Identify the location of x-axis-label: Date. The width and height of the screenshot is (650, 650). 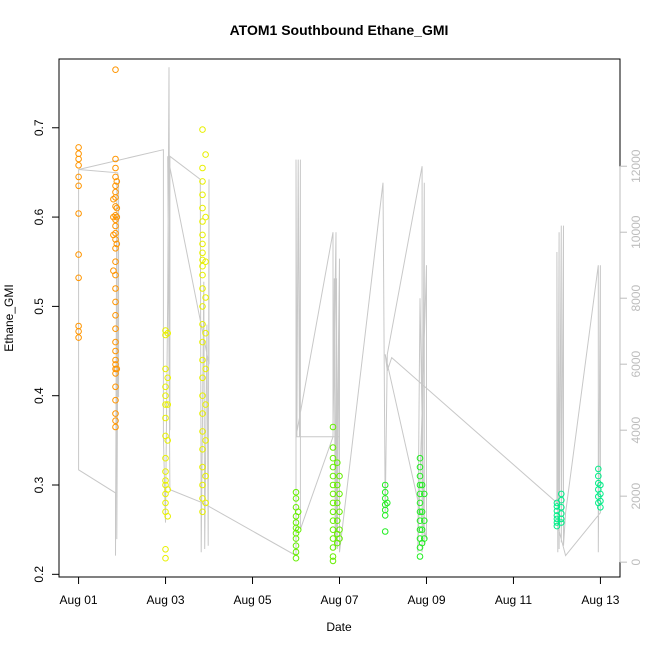
(339, 627).